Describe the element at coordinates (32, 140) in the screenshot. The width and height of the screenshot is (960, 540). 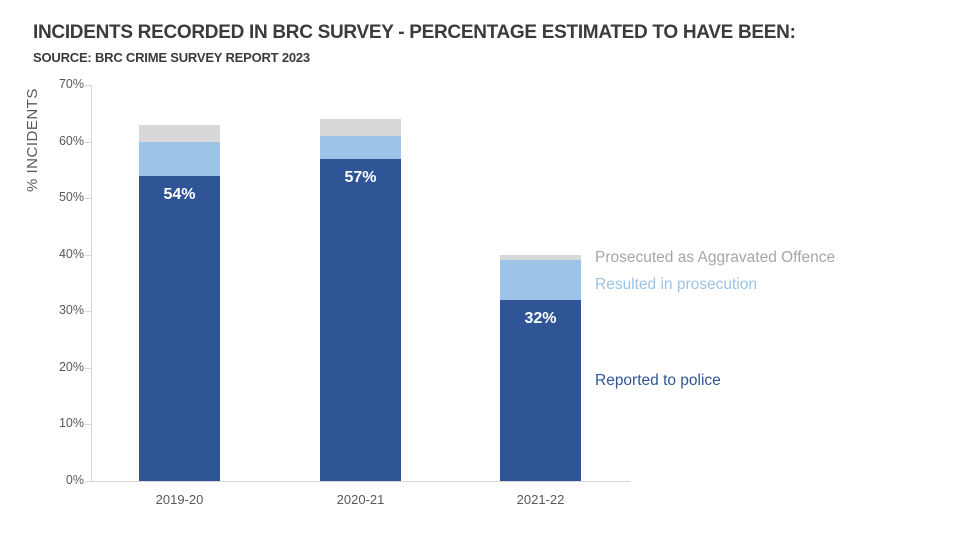
I see `y-axis-title: % INCIDENTS` at that location.